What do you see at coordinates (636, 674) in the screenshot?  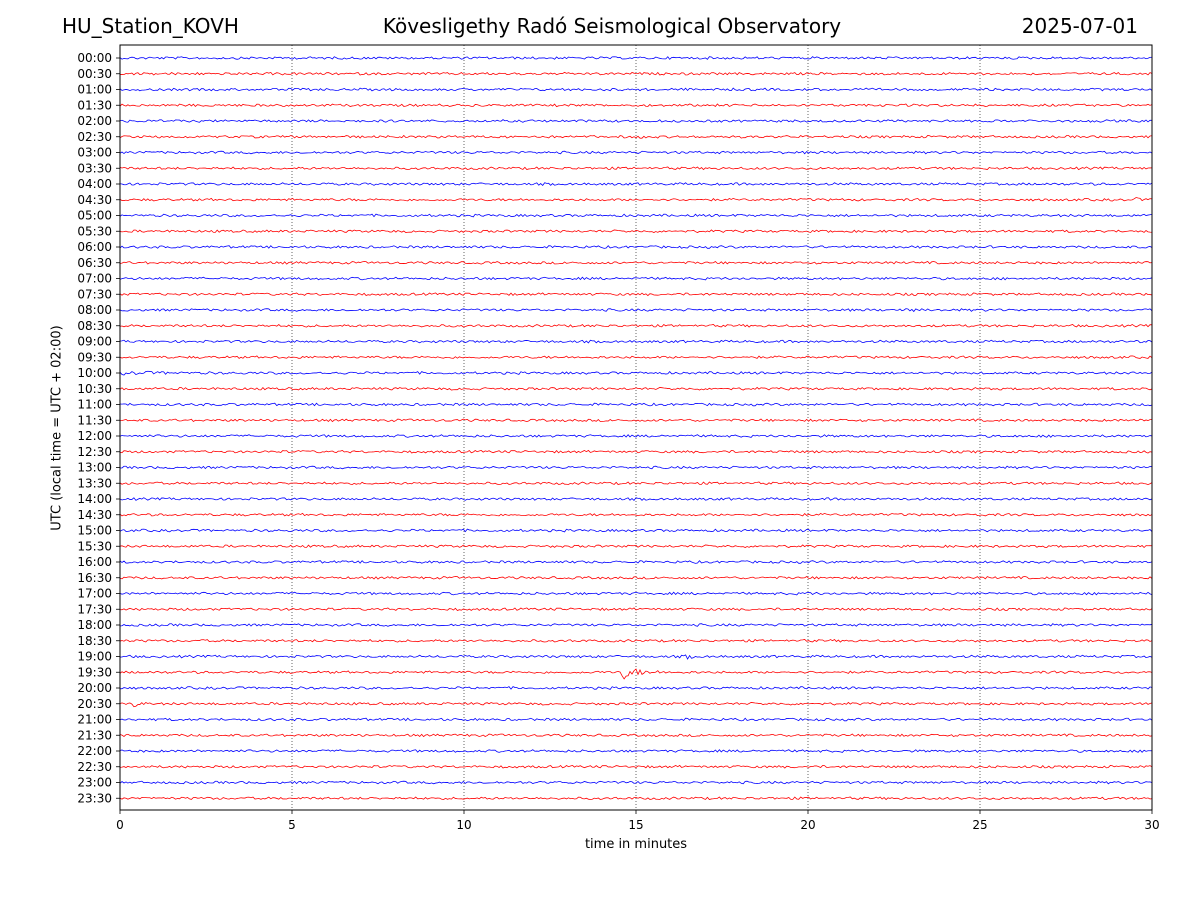 I see `trace-19:30` at bounding box center [636, 674].